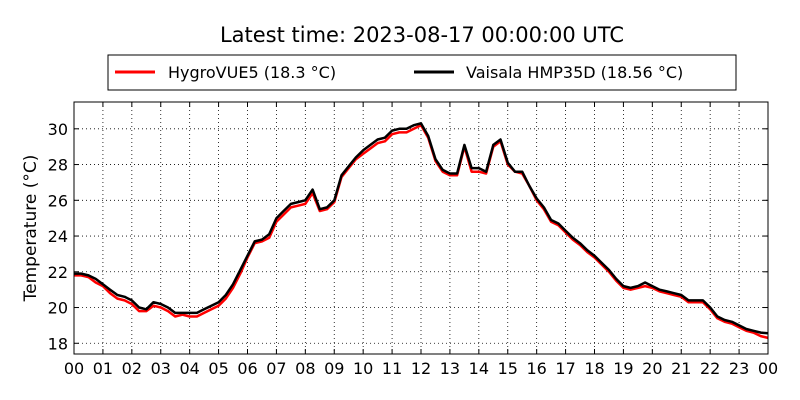 The width and height of the screenshot is (800, 400). Describe the element at coordinates (536, 368) in the screenshot. I see `x-tick-label: 16` at that location.